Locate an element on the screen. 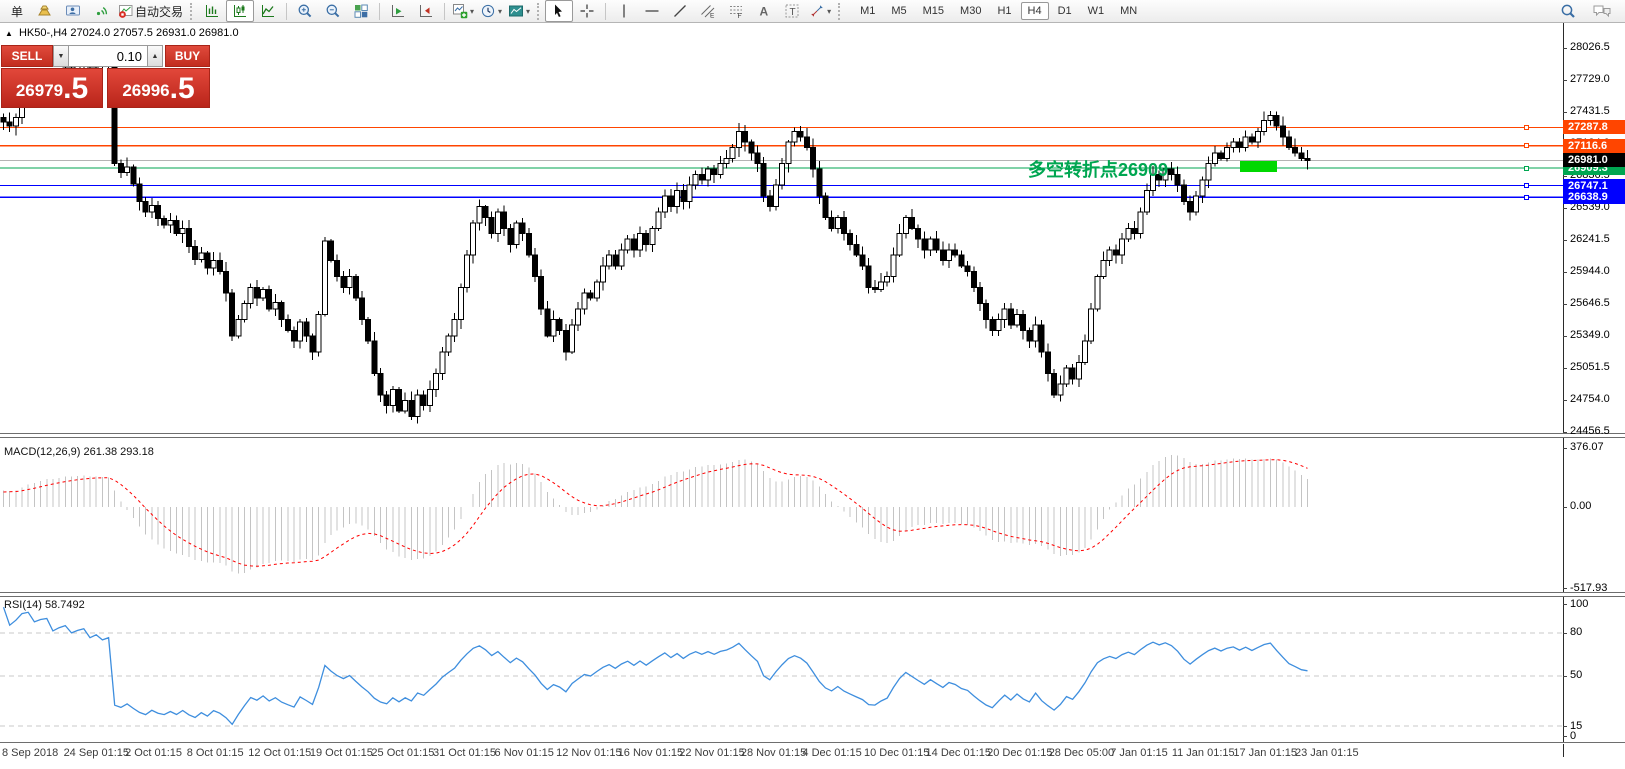  gold-icon is located at coordinates (45, 11).